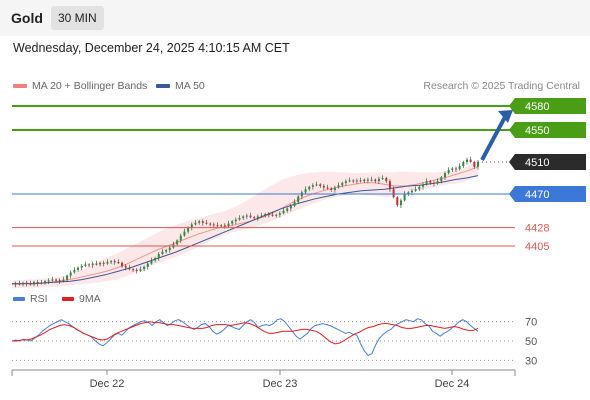 The image size is (590, 400). What do you see at coordinates (27, 18) in the screenshot?
I see `symbol-title: Gold` at bounding box center [27, 18].